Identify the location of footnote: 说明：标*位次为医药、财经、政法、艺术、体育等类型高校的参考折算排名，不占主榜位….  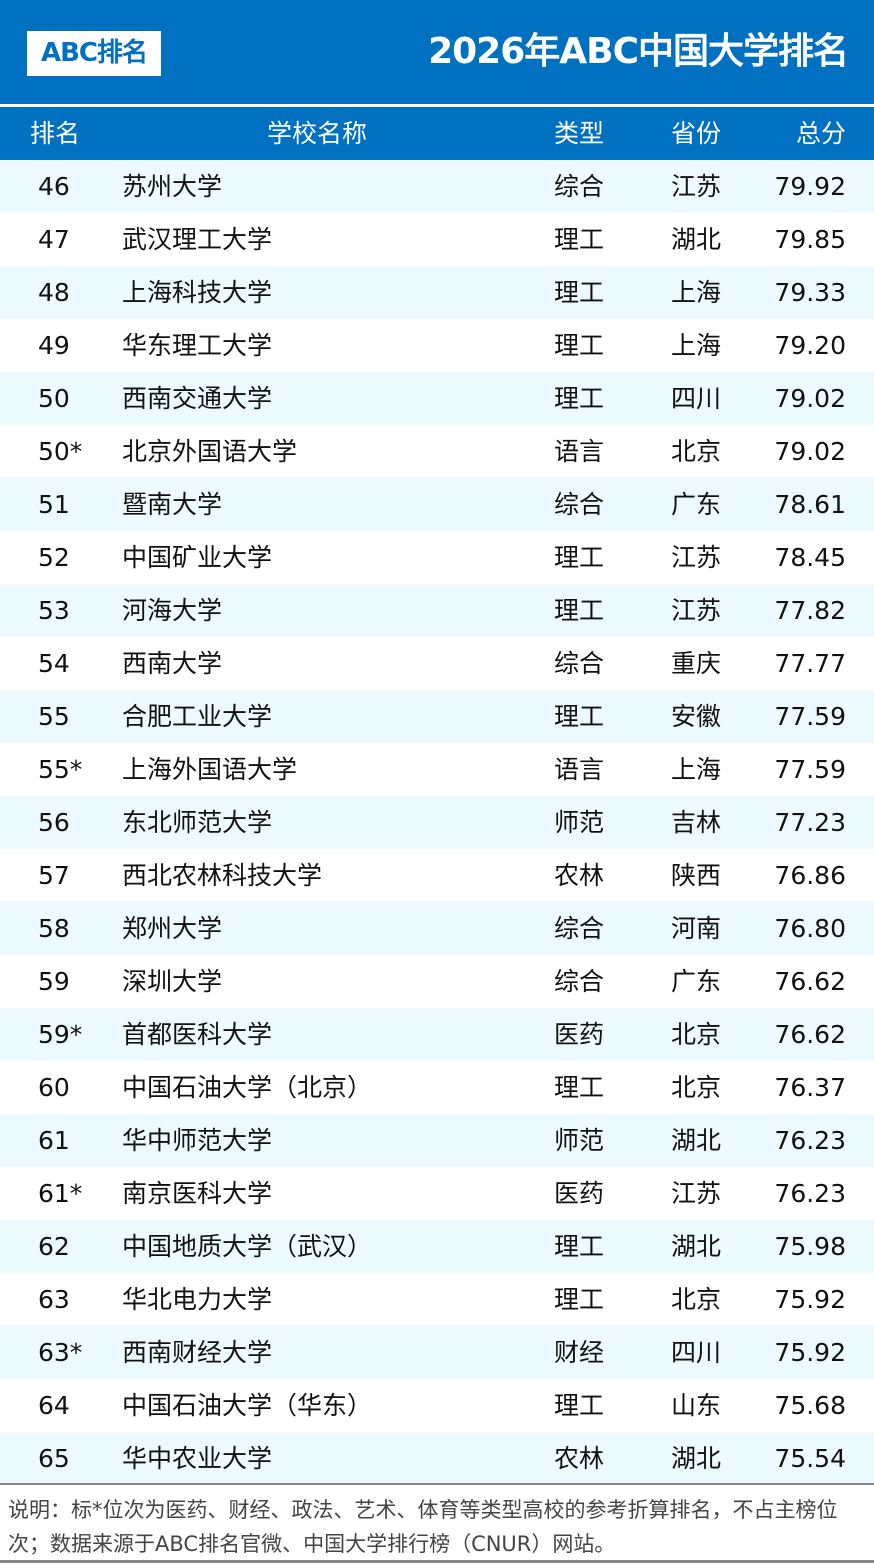
(437, 1523).